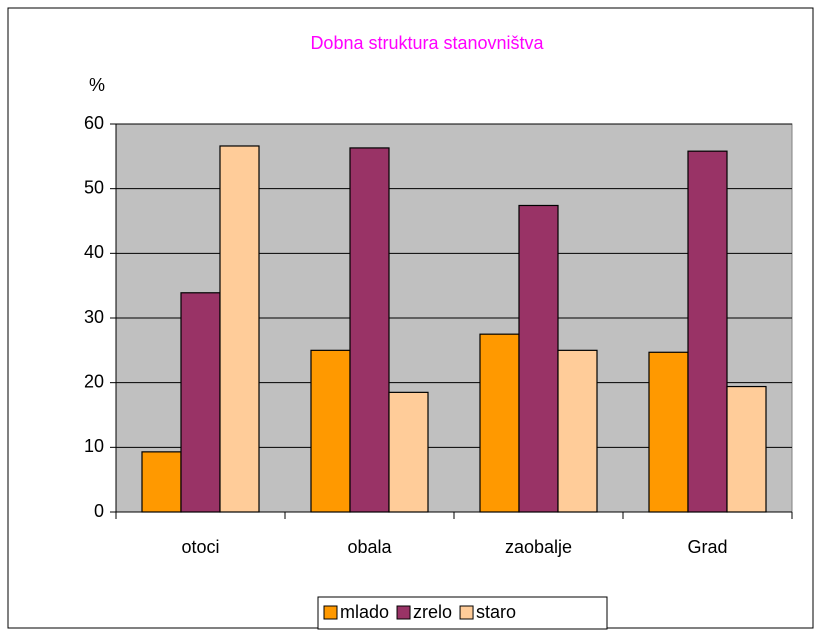  I want to click on x-tick-label: otoci, so click(200, 547).